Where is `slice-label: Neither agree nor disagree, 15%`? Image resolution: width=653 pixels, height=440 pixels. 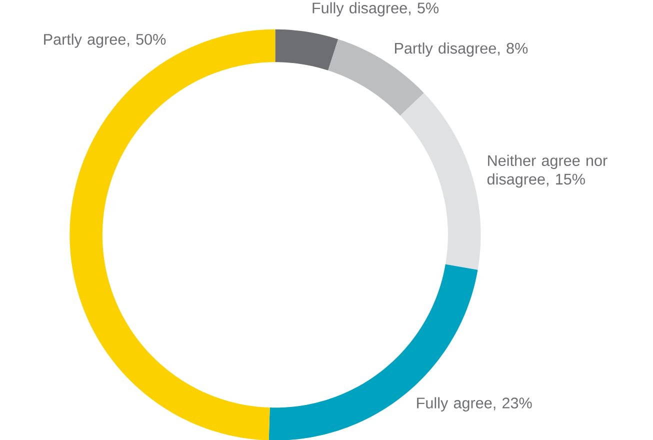
slice-label: Neither agree nor disagree, 15% is located at coordinates (547, 171).